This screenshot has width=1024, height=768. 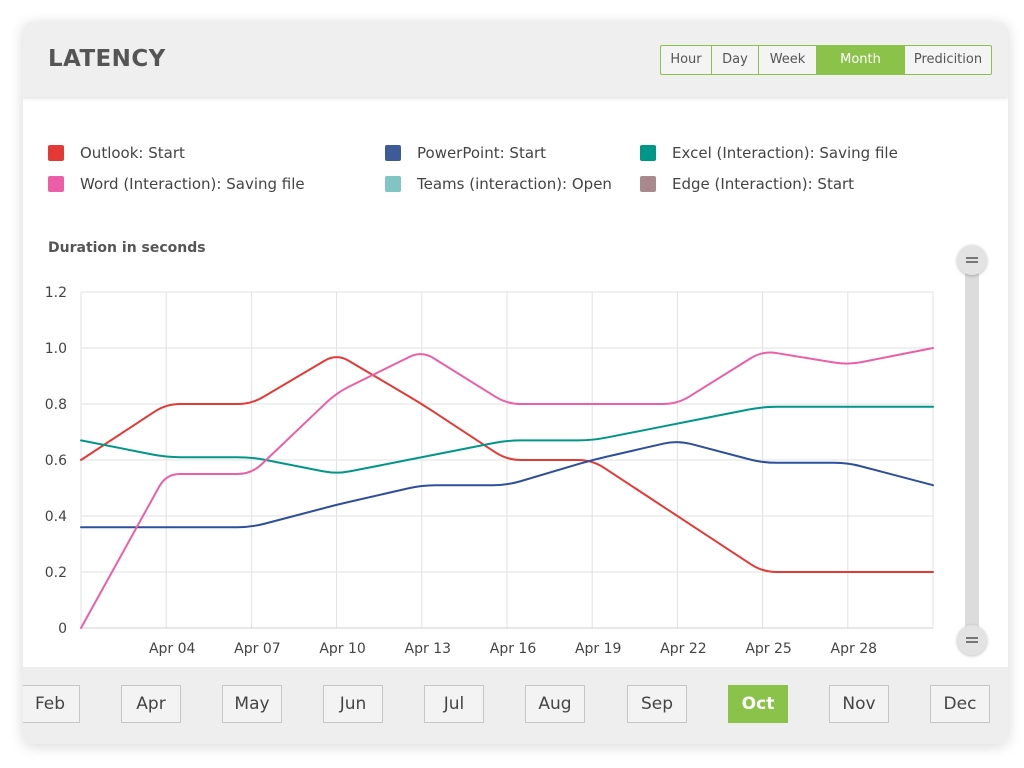 I want to click on legend-label: Edge (Interaction): Start, so click(x=763, y=184).